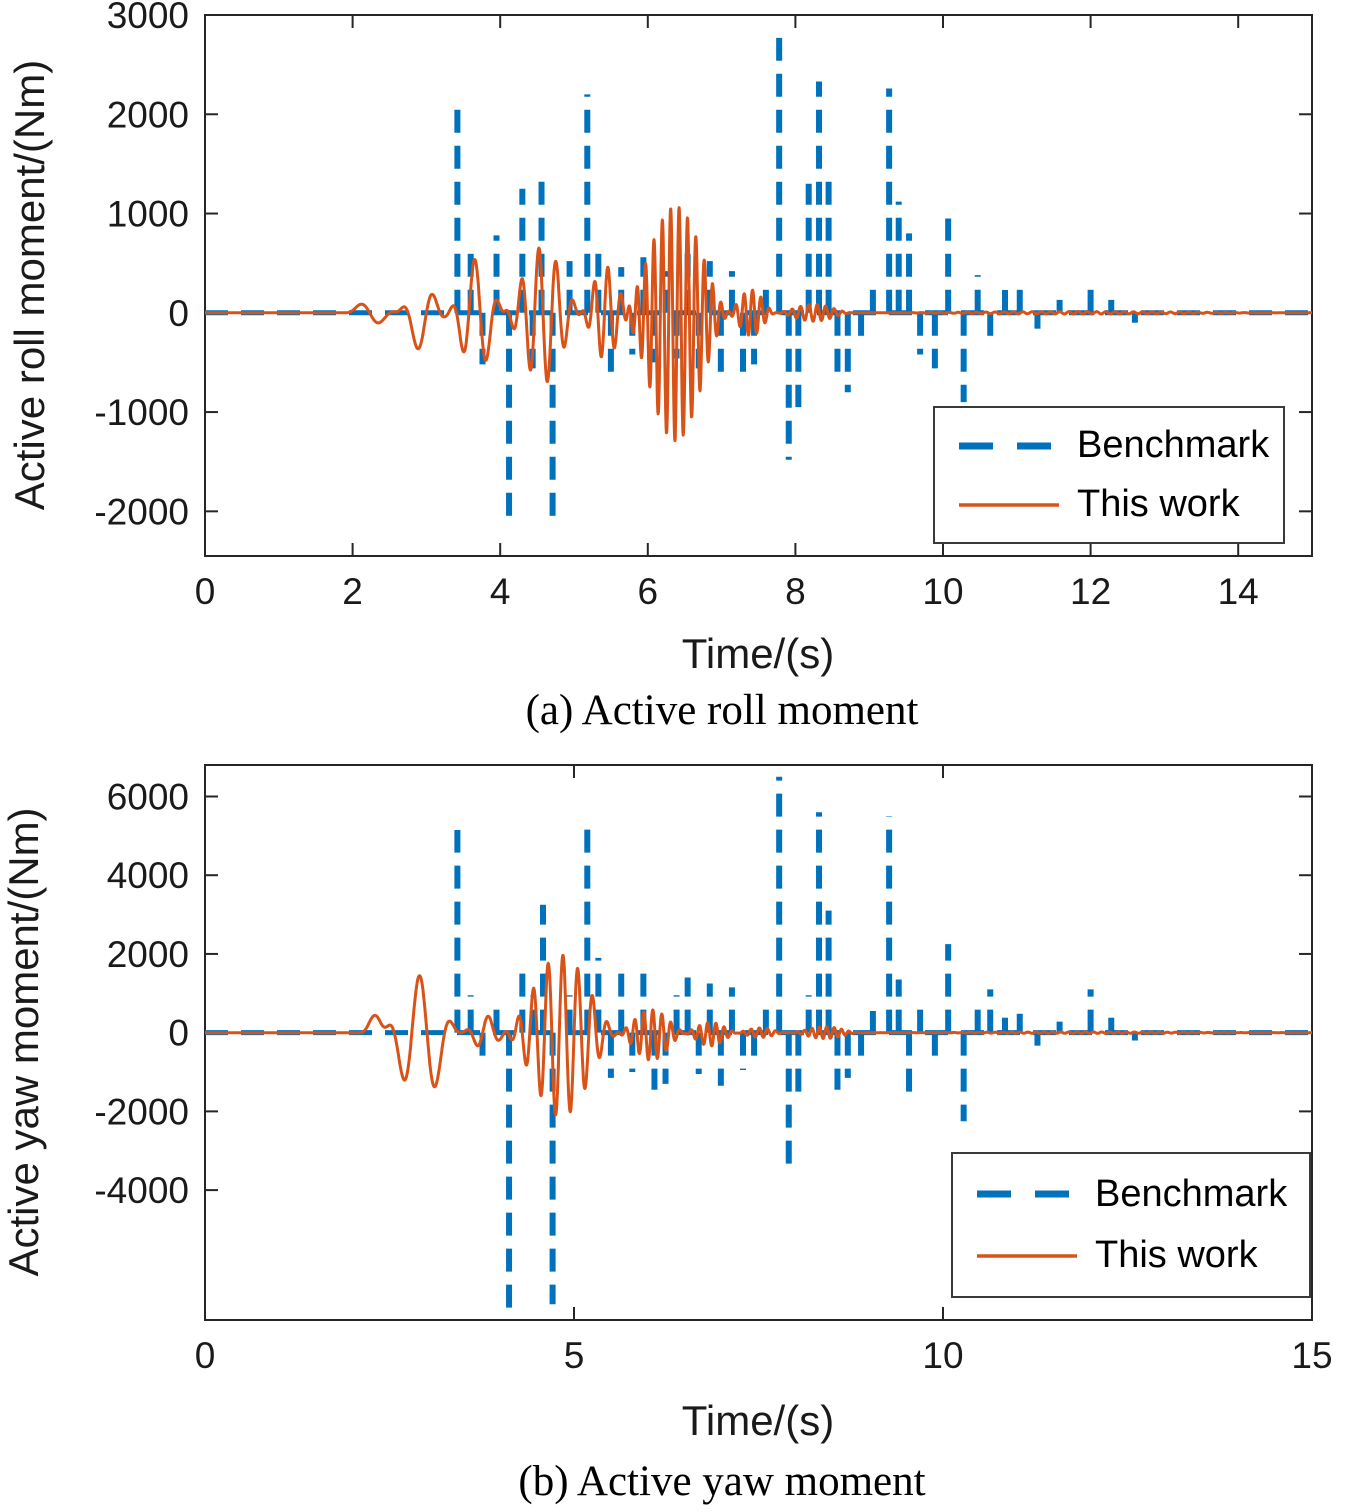 This screenshot has height=1512, width=1352. I want to click on roll-legend-label-this-work: This work, so click(1158, 504).